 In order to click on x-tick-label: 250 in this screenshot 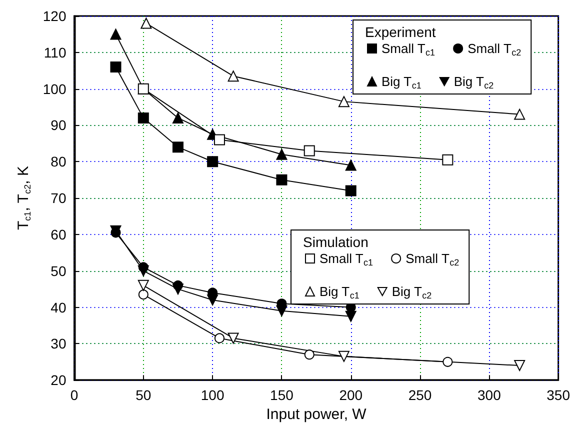, I will do `click(420, 395)`.